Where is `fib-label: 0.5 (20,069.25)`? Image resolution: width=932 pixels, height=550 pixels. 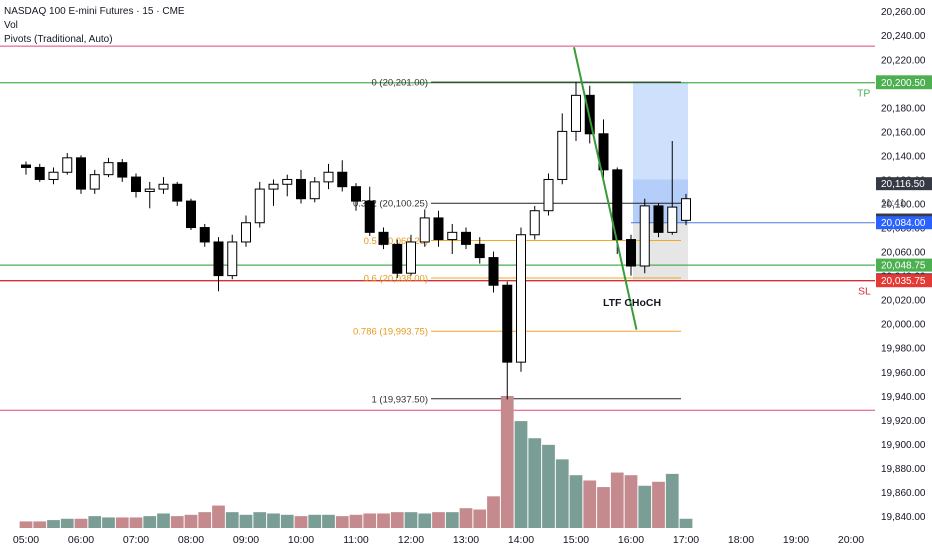
fib-label: 0.5 (20,069.25) is located at coordinates (396, 241).